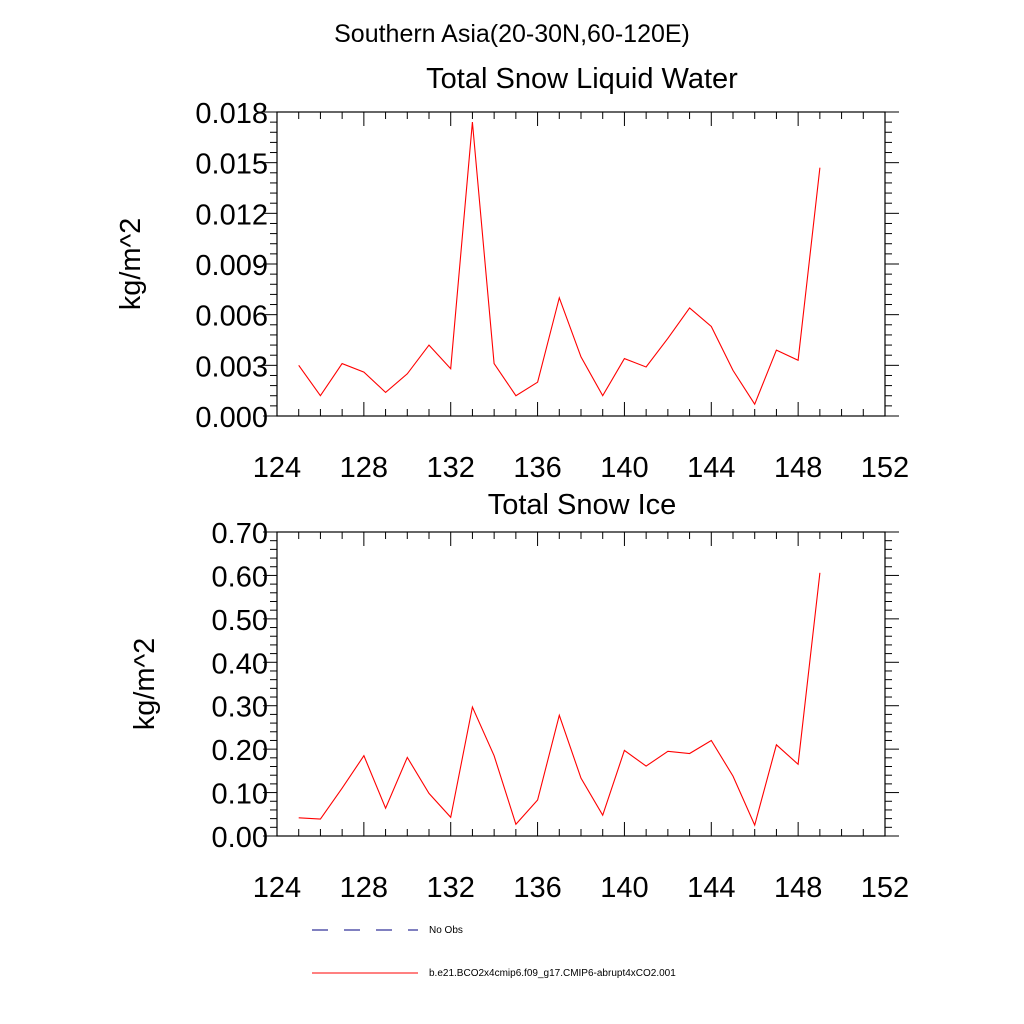 Image resolution: width=1024 pixels, height=1024 pixels. Describe the element at coordinates (231, 367) in the screenshot. I see `y-tick-label: 0.003` at that location.